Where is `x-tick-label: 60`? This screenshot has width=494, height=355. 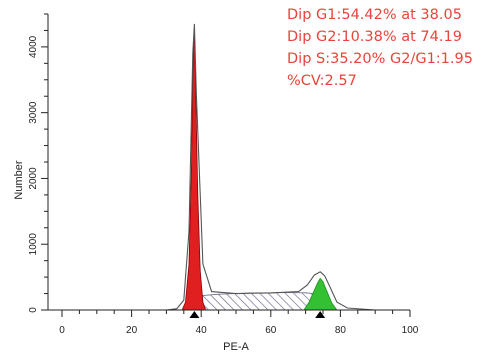
x-tick-label: 60 is located at coordinates (271, 330).